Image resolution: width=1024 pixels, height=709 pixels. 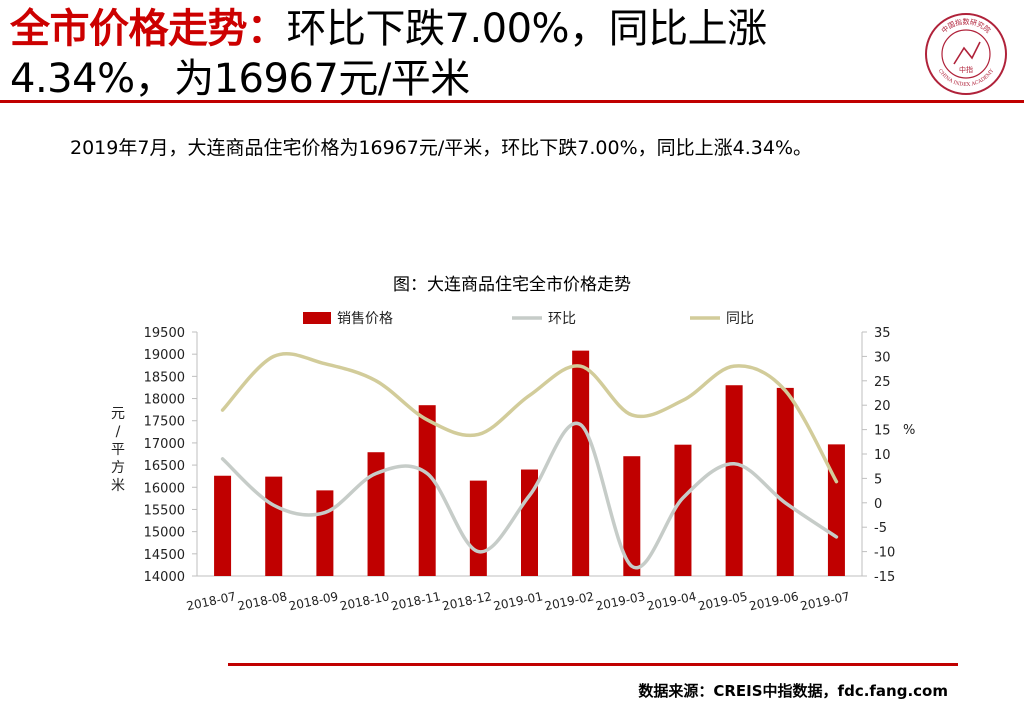 What do you see at coordinates (467, 601) in the screenshot?
I see `x-tick-label: 2018-12` at bounding box center [467, 601].